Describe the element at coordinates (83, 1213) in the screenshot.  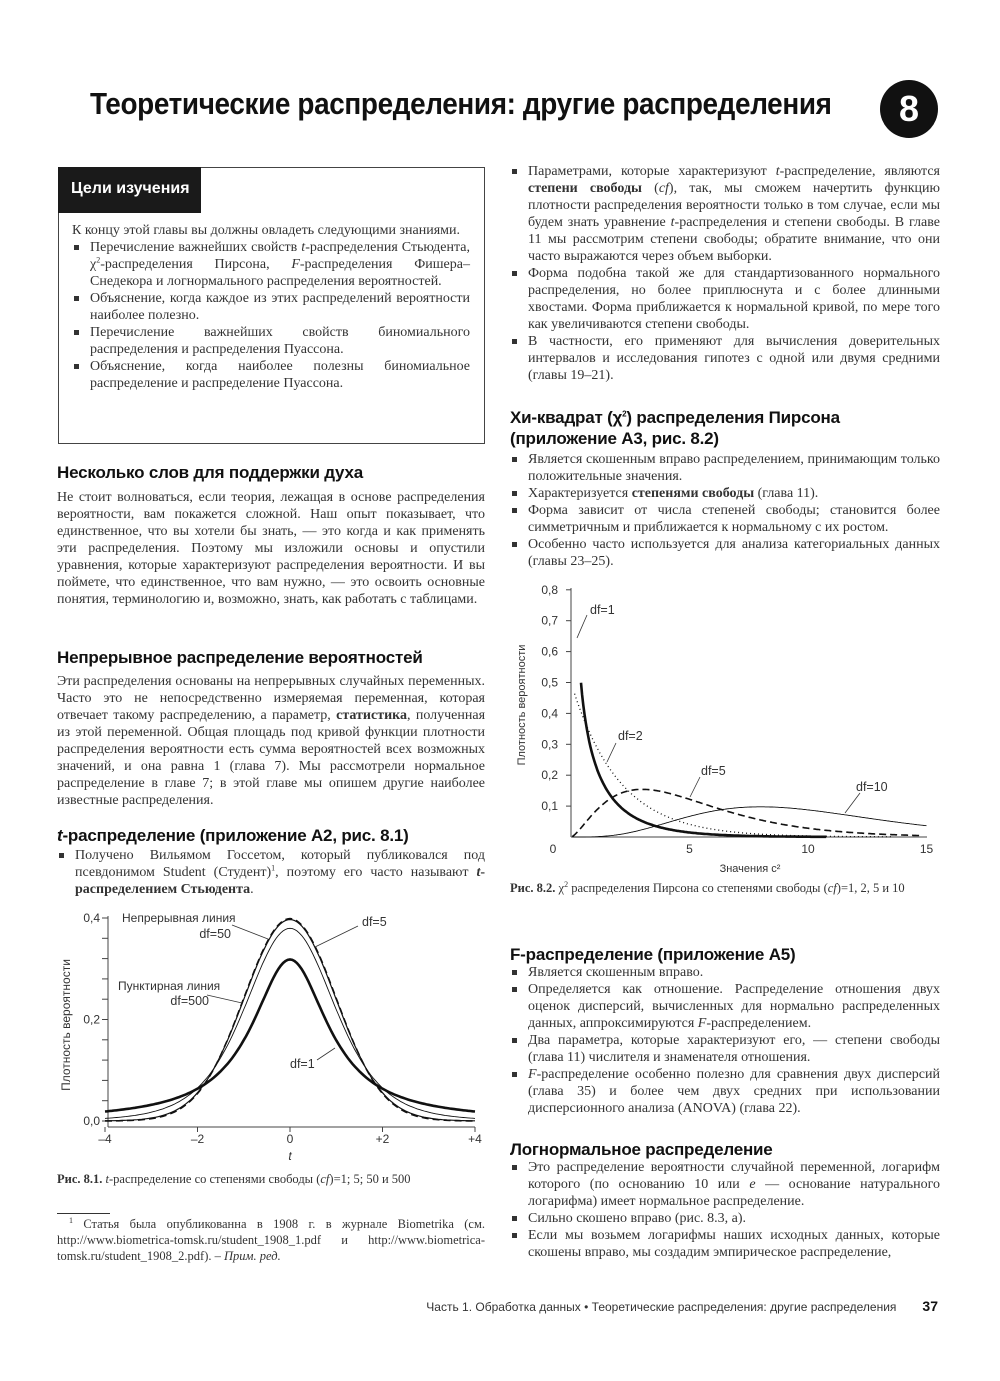
I see `footnote-divider` at that location.